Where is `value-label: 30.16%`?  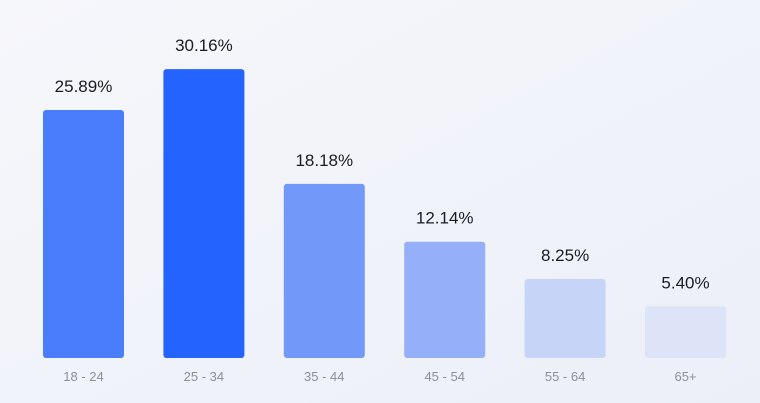
value-label: 30.16% is located at coordinates (204, 45).